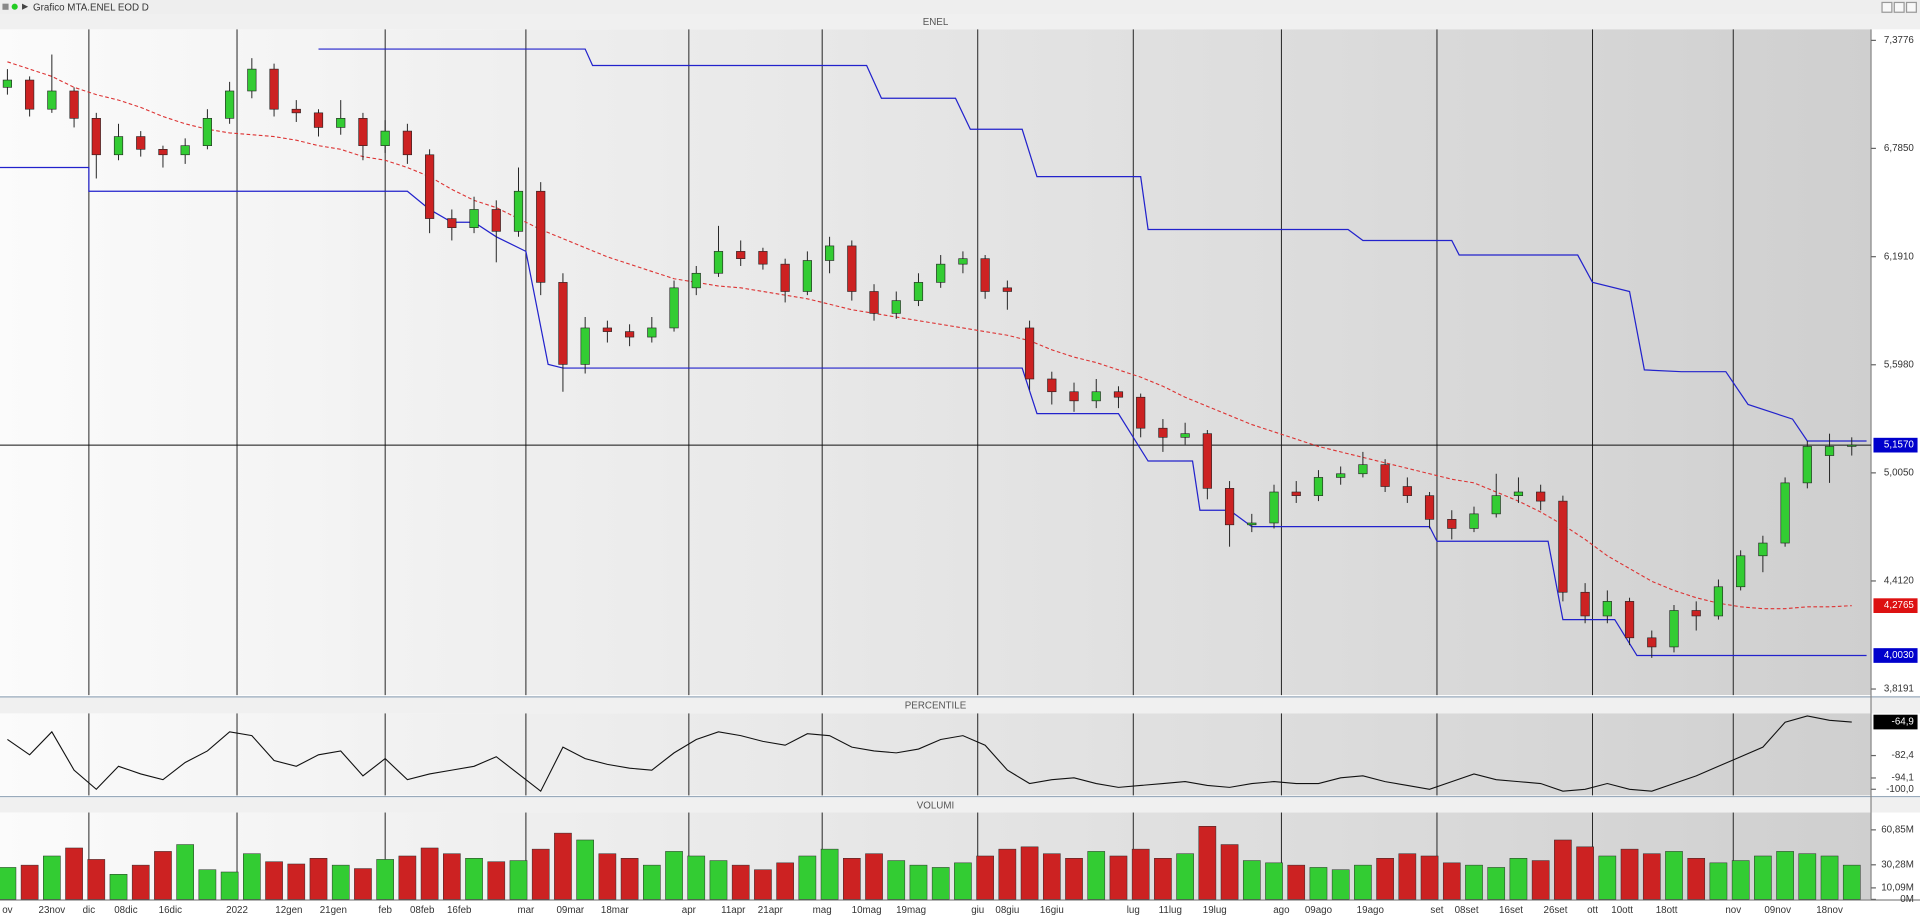 The image size is (1920, 919). I want to click on panel-title: VOLUMI, so click(936, 805).